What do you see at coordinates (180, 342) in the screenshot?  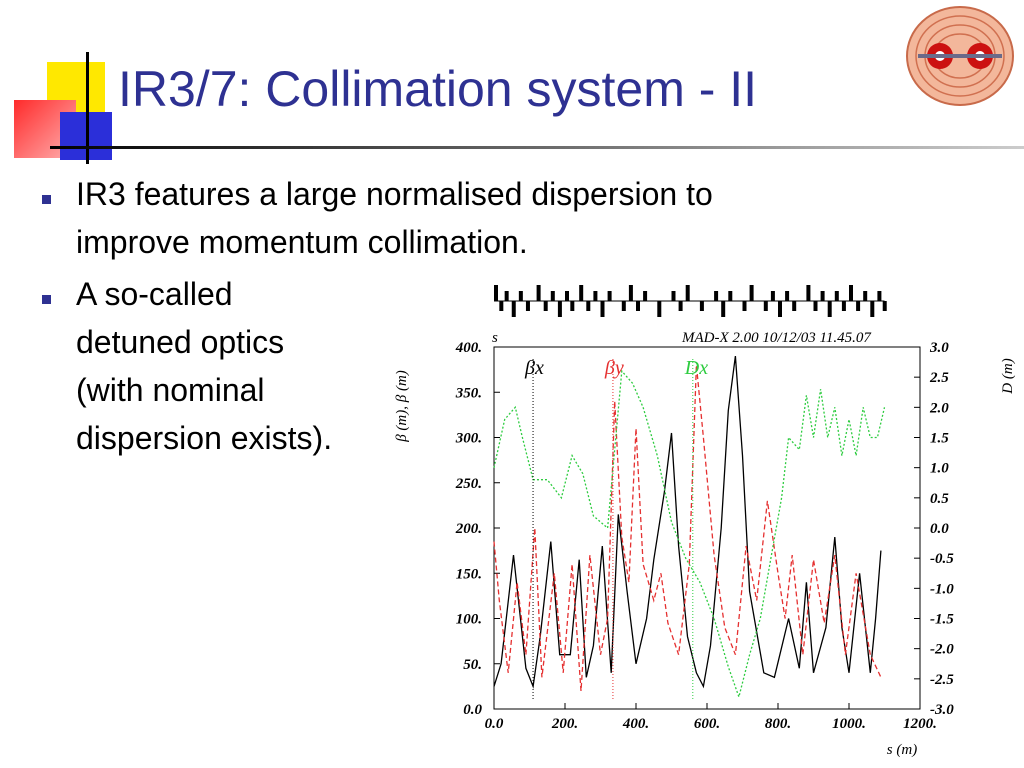 I see `bullet-line: detuned optics` at bounding box center [180, 342].